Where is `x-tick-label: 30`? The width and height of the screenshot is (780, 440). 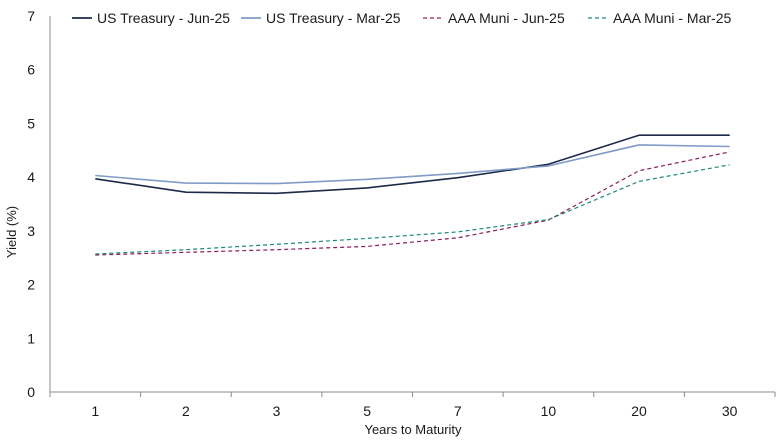
x-tick-label: 30 is located at coordinates (730, 411).